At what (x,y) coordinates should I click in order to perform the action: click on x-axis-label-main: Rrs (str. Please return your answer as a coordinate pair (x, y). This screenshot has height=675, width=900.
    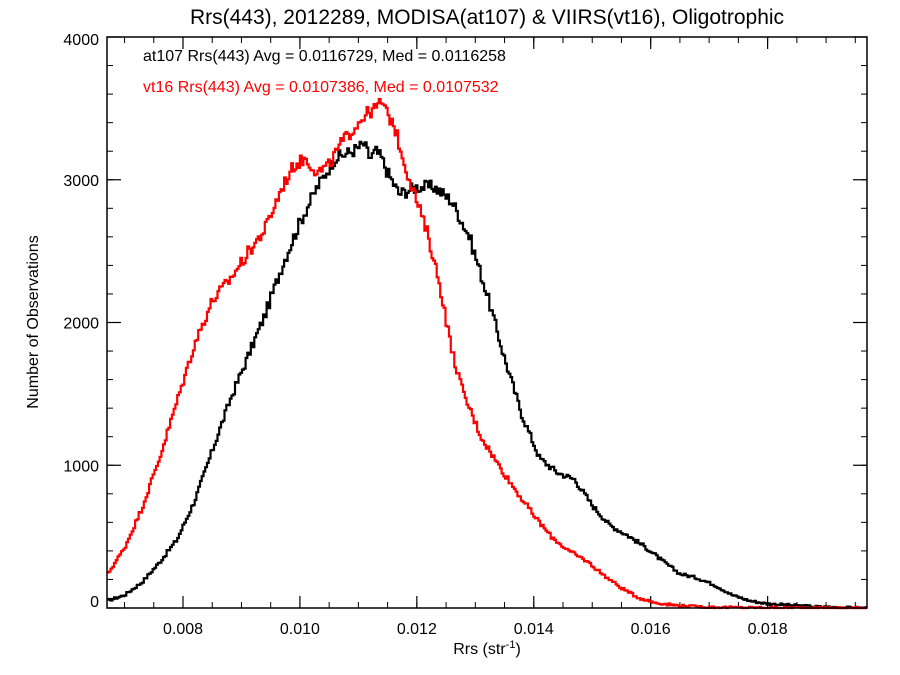
    Looking at the image, I should click on (479, 649).